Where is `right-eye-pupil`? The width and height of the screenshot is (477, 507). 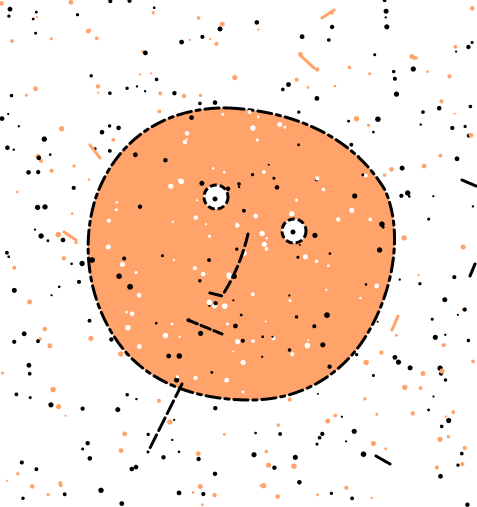 right-eye-pupil is located at coordinates (293, 232).